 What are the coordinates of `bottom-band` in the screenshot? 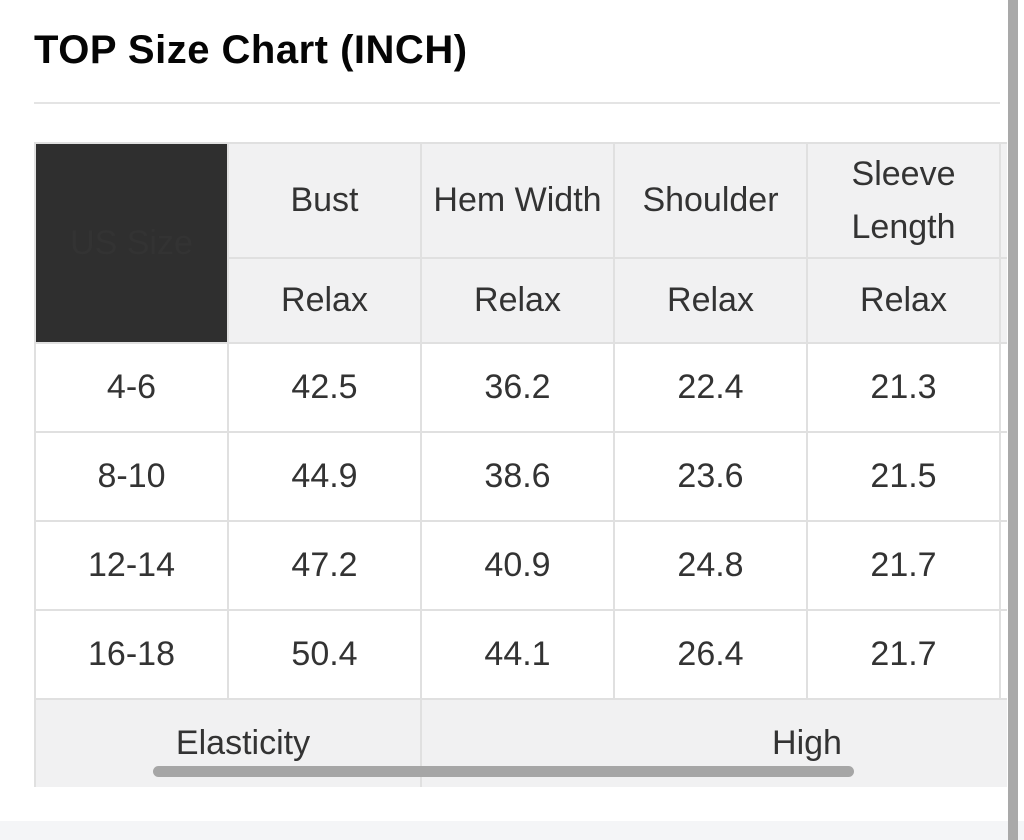 It's located at (512, 830).